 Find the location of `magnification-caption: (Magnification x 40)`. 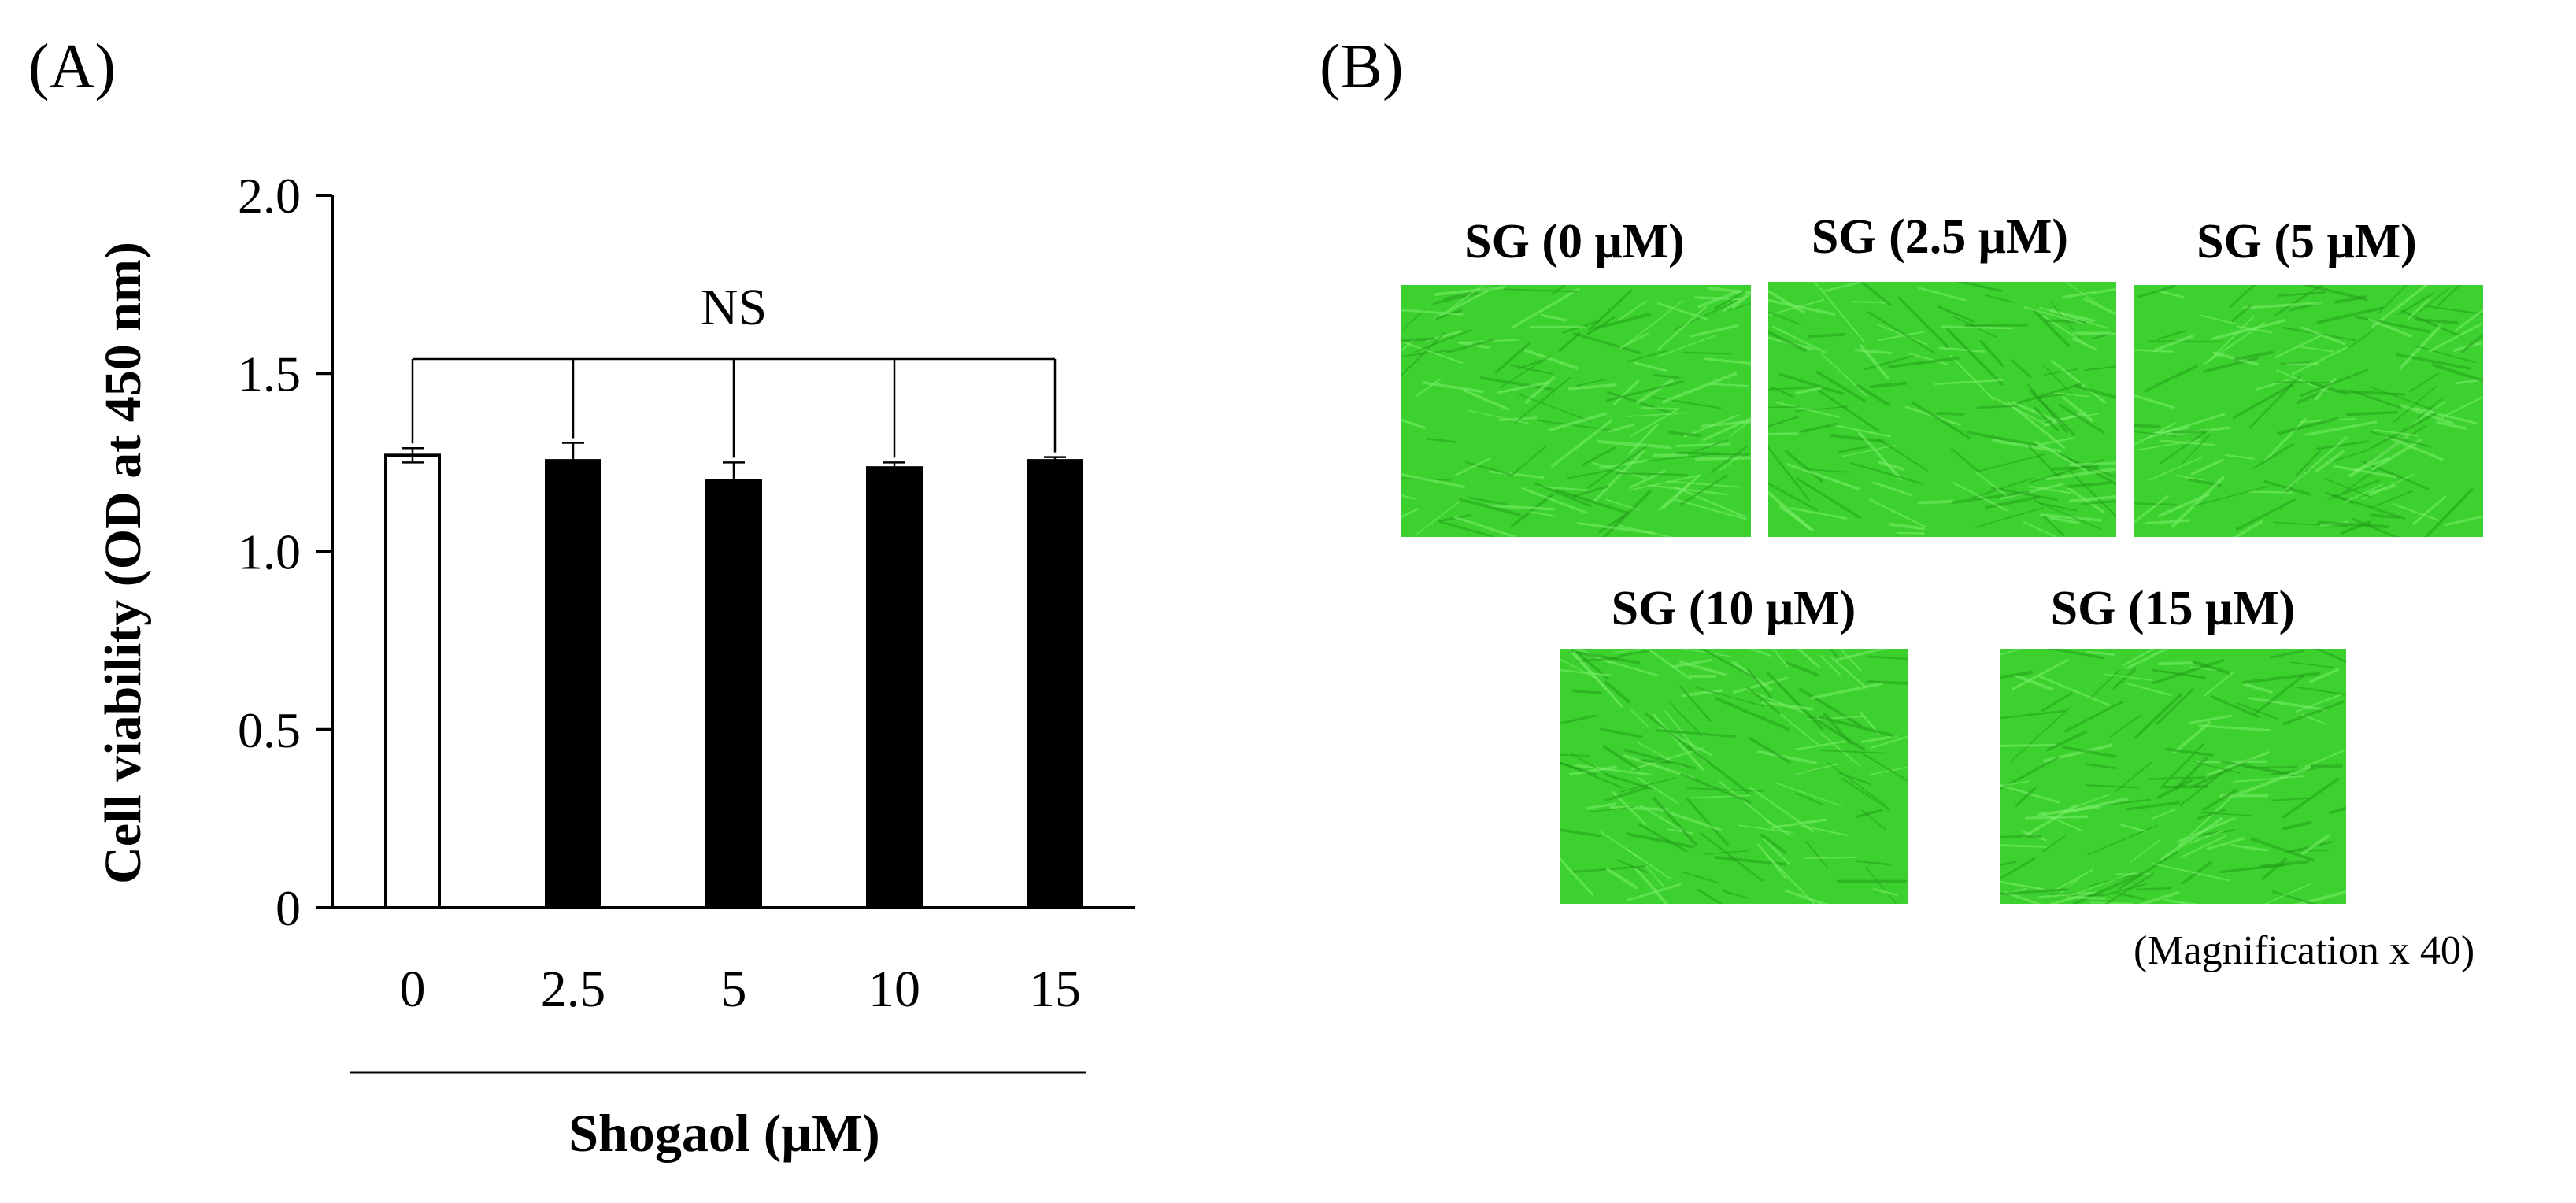

magnification-caption: (Magnification x 40) is located at coordinates (2304, 950).